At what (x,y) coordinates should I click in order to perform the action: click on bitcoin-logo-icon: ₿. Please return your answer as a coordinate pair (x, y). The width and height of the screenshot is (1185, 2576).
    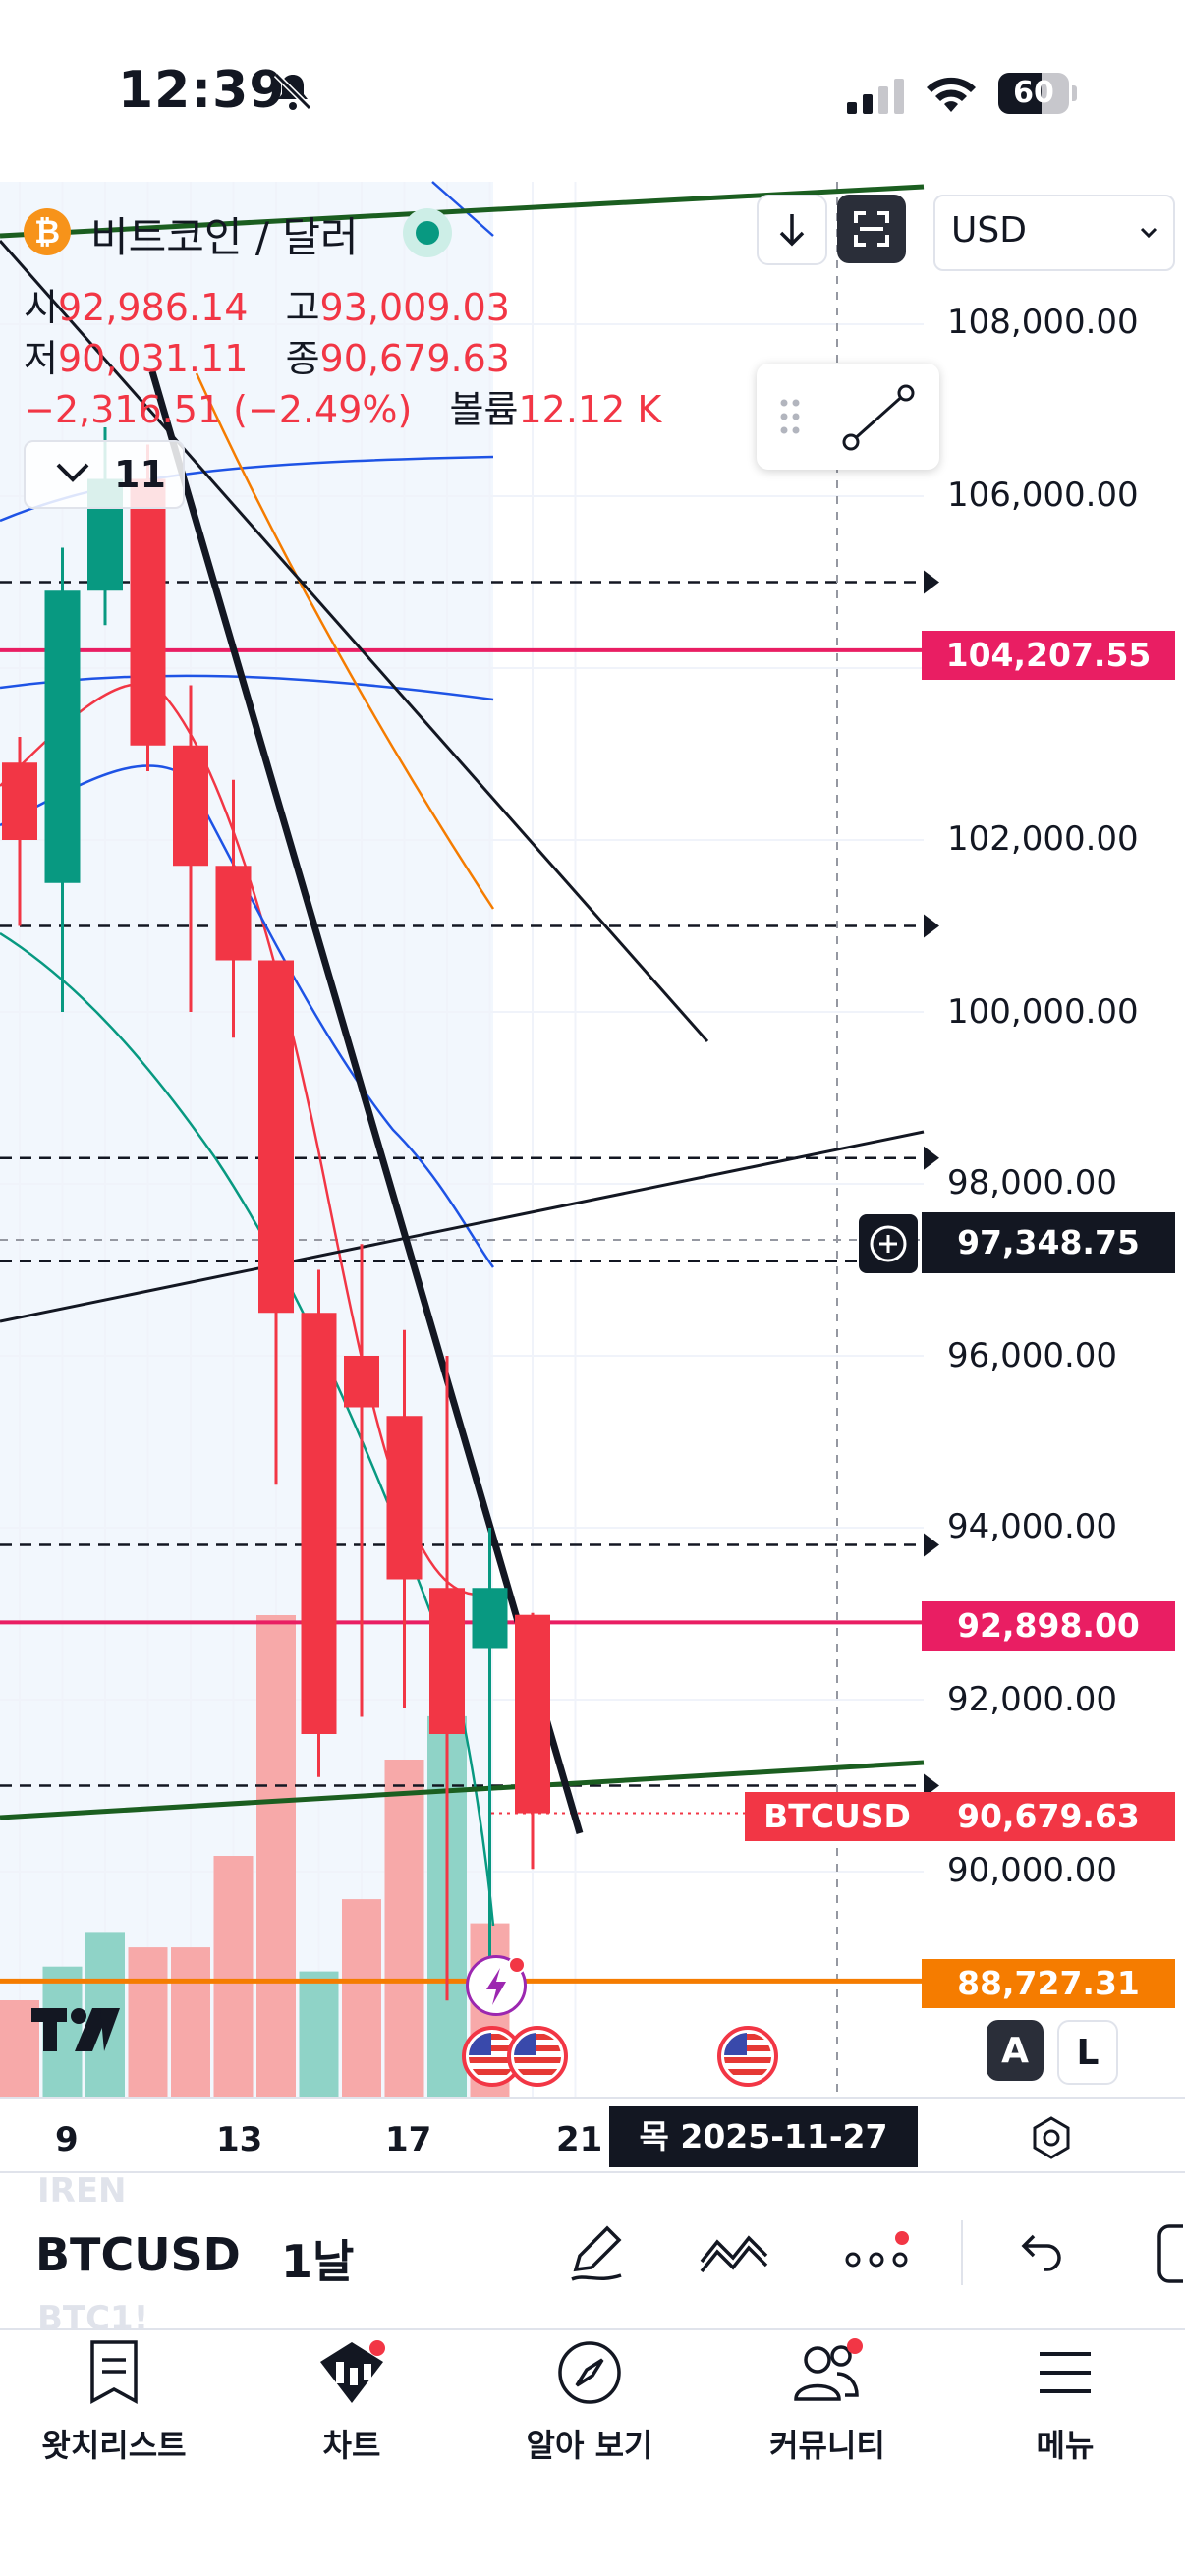
    Looking at the image, I should click on (48, 231).